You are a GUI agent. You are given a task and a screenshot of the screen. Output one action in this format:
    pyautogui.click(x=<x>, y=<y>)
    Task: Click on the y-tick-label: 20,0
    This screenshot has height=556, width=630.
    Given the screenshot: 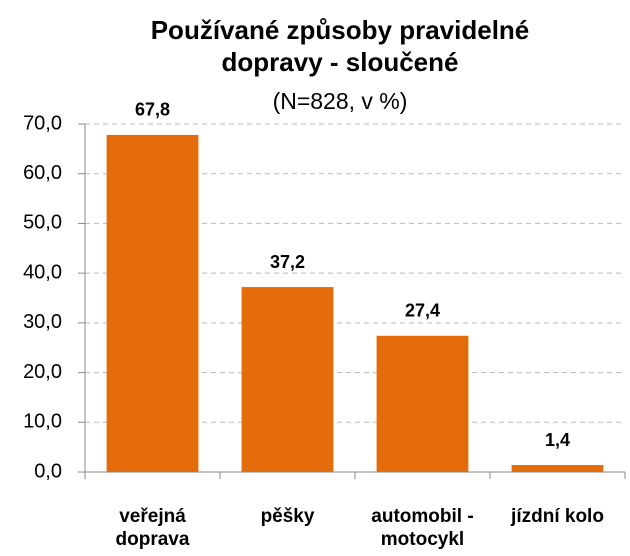 What is the action you would take?
    pyautogui.click(x=42, y=372)
    